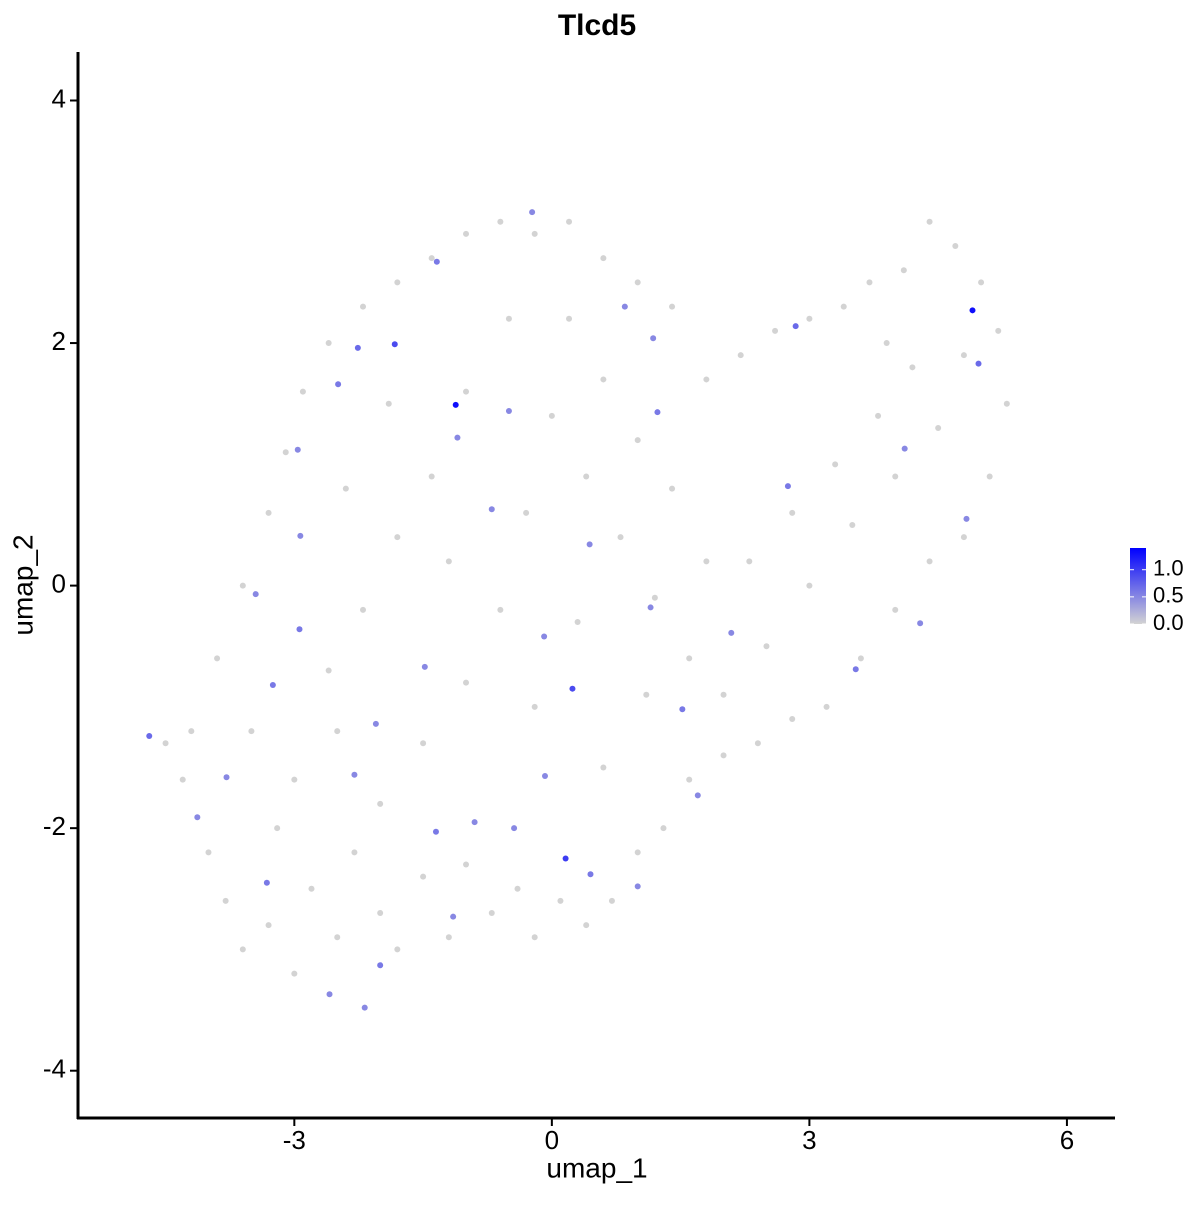 The height and width of the screenshot is (1205, 1200). I want to click on x-tick-label: 3, so click(809, 1140).